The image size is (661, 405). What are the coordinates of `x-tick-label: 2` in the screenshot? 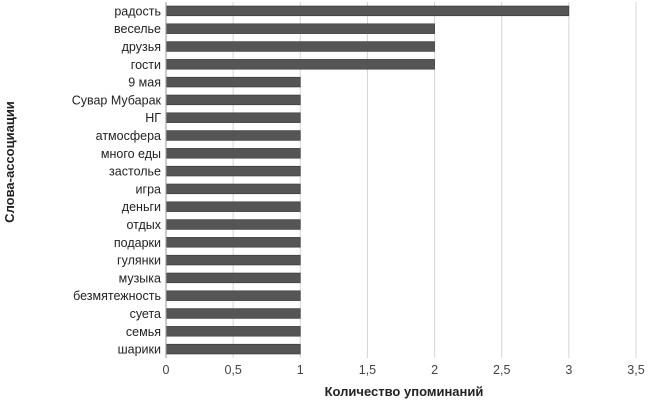 It's located at (434, 370).